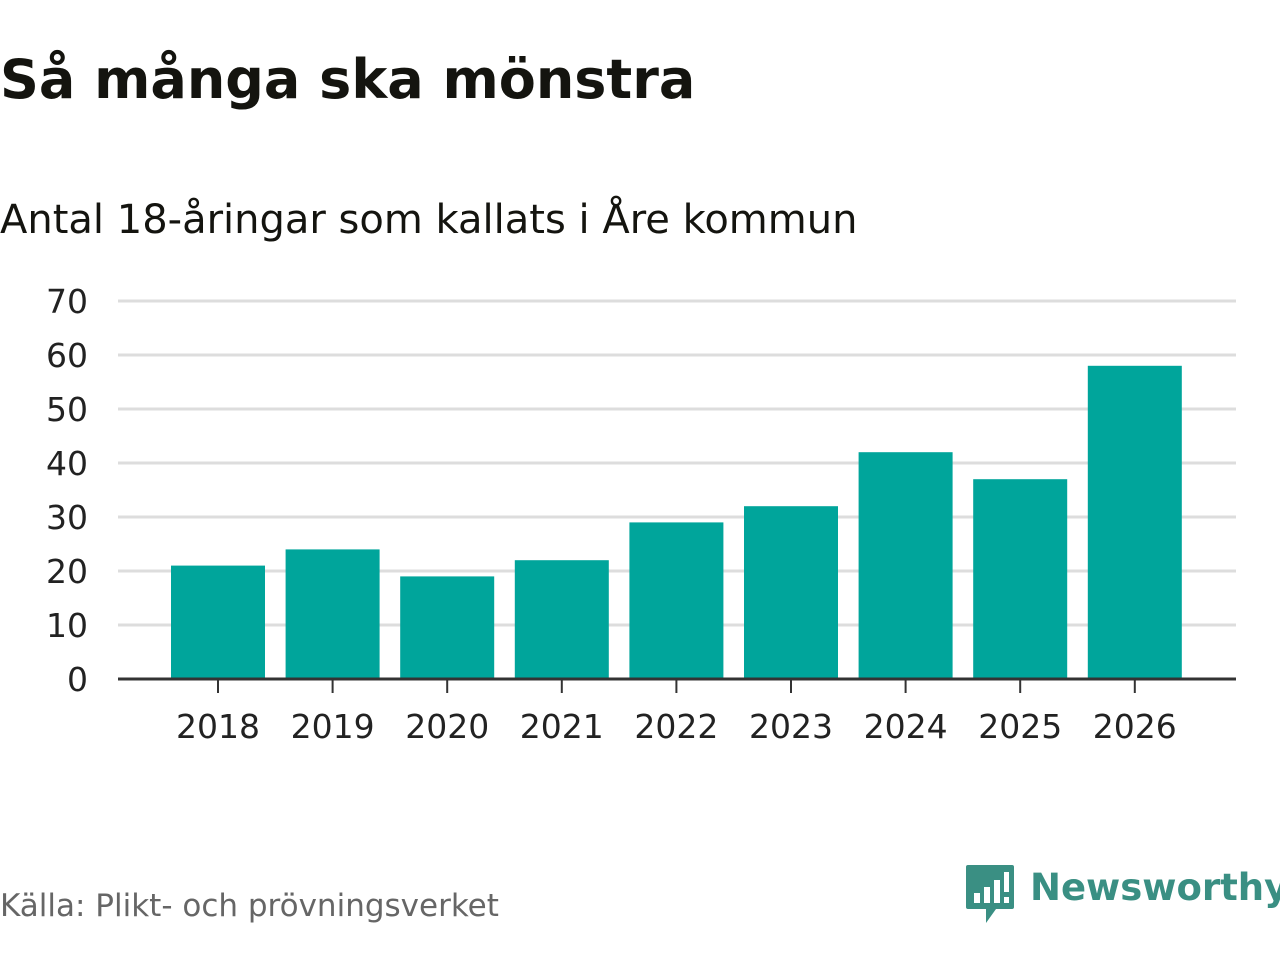  I want to click on bar-2021, so click(561, 619).